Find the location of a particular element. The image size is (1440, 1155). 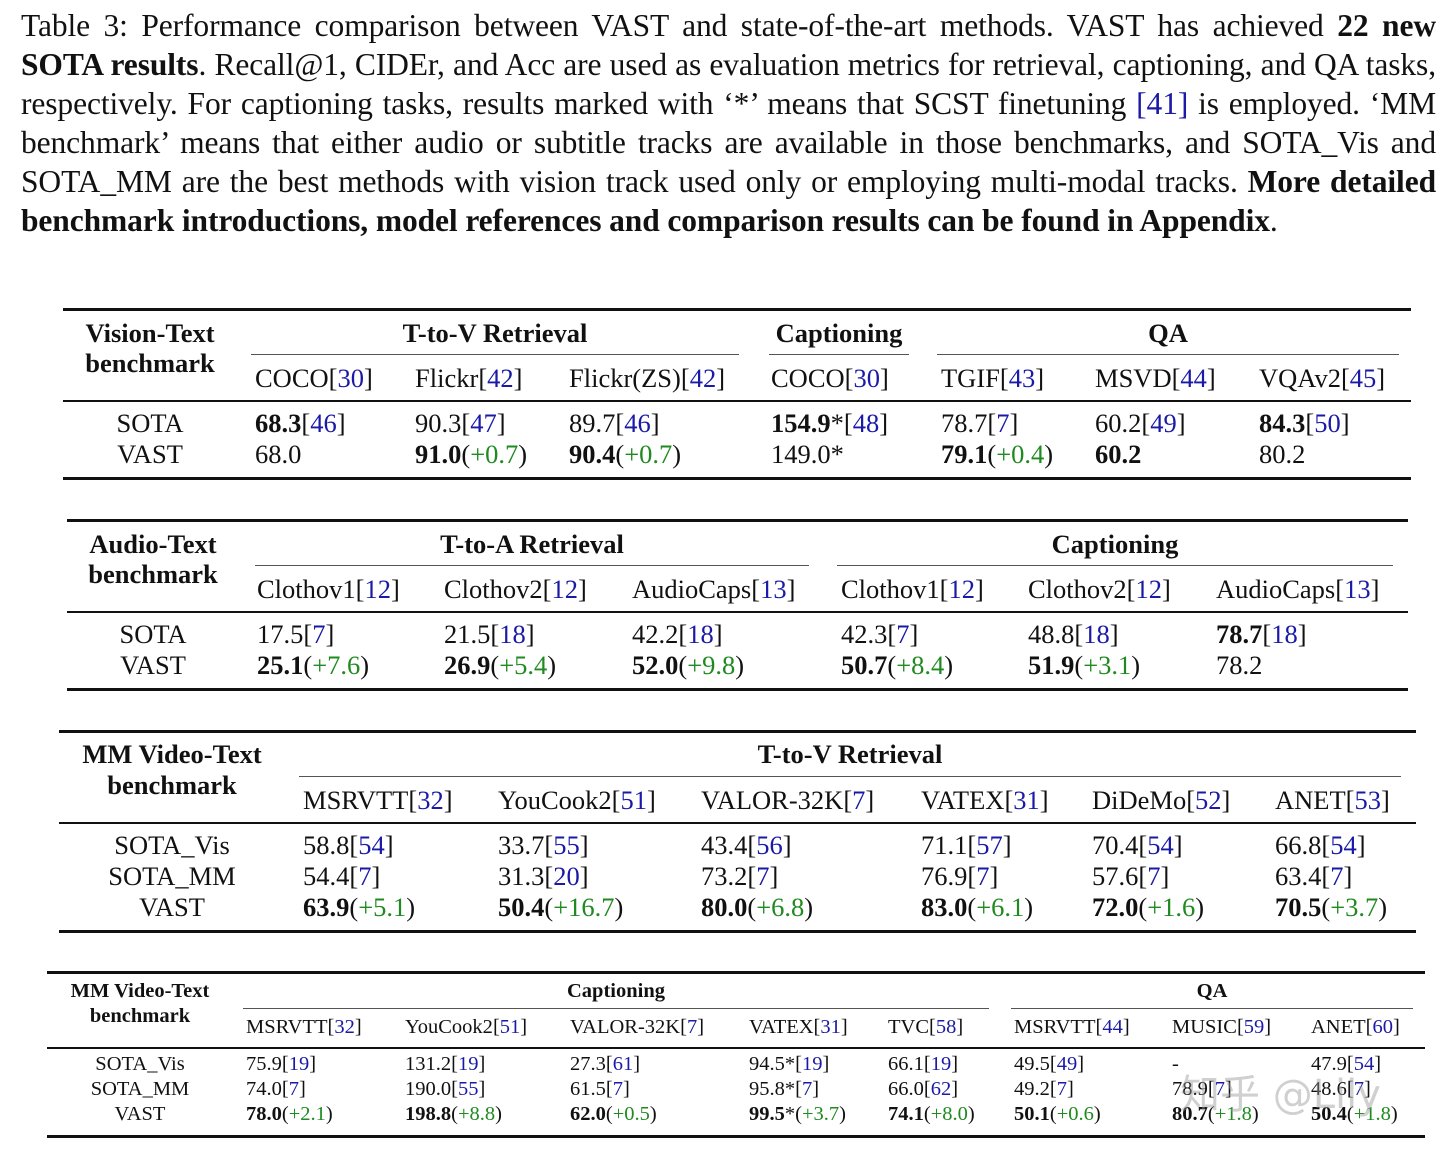

citation-link: 57 is located at coordinates (989, 845).